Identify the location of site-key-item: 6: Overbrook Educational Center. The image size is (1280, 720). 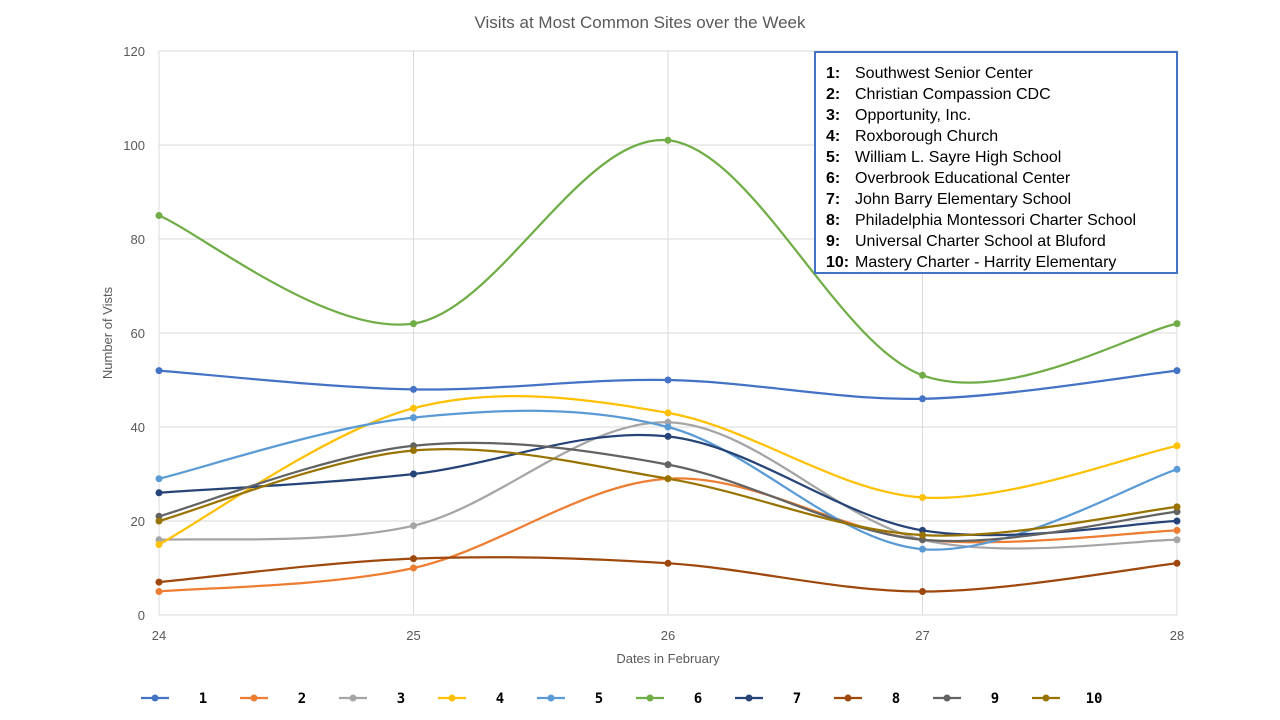
(1001, 178).